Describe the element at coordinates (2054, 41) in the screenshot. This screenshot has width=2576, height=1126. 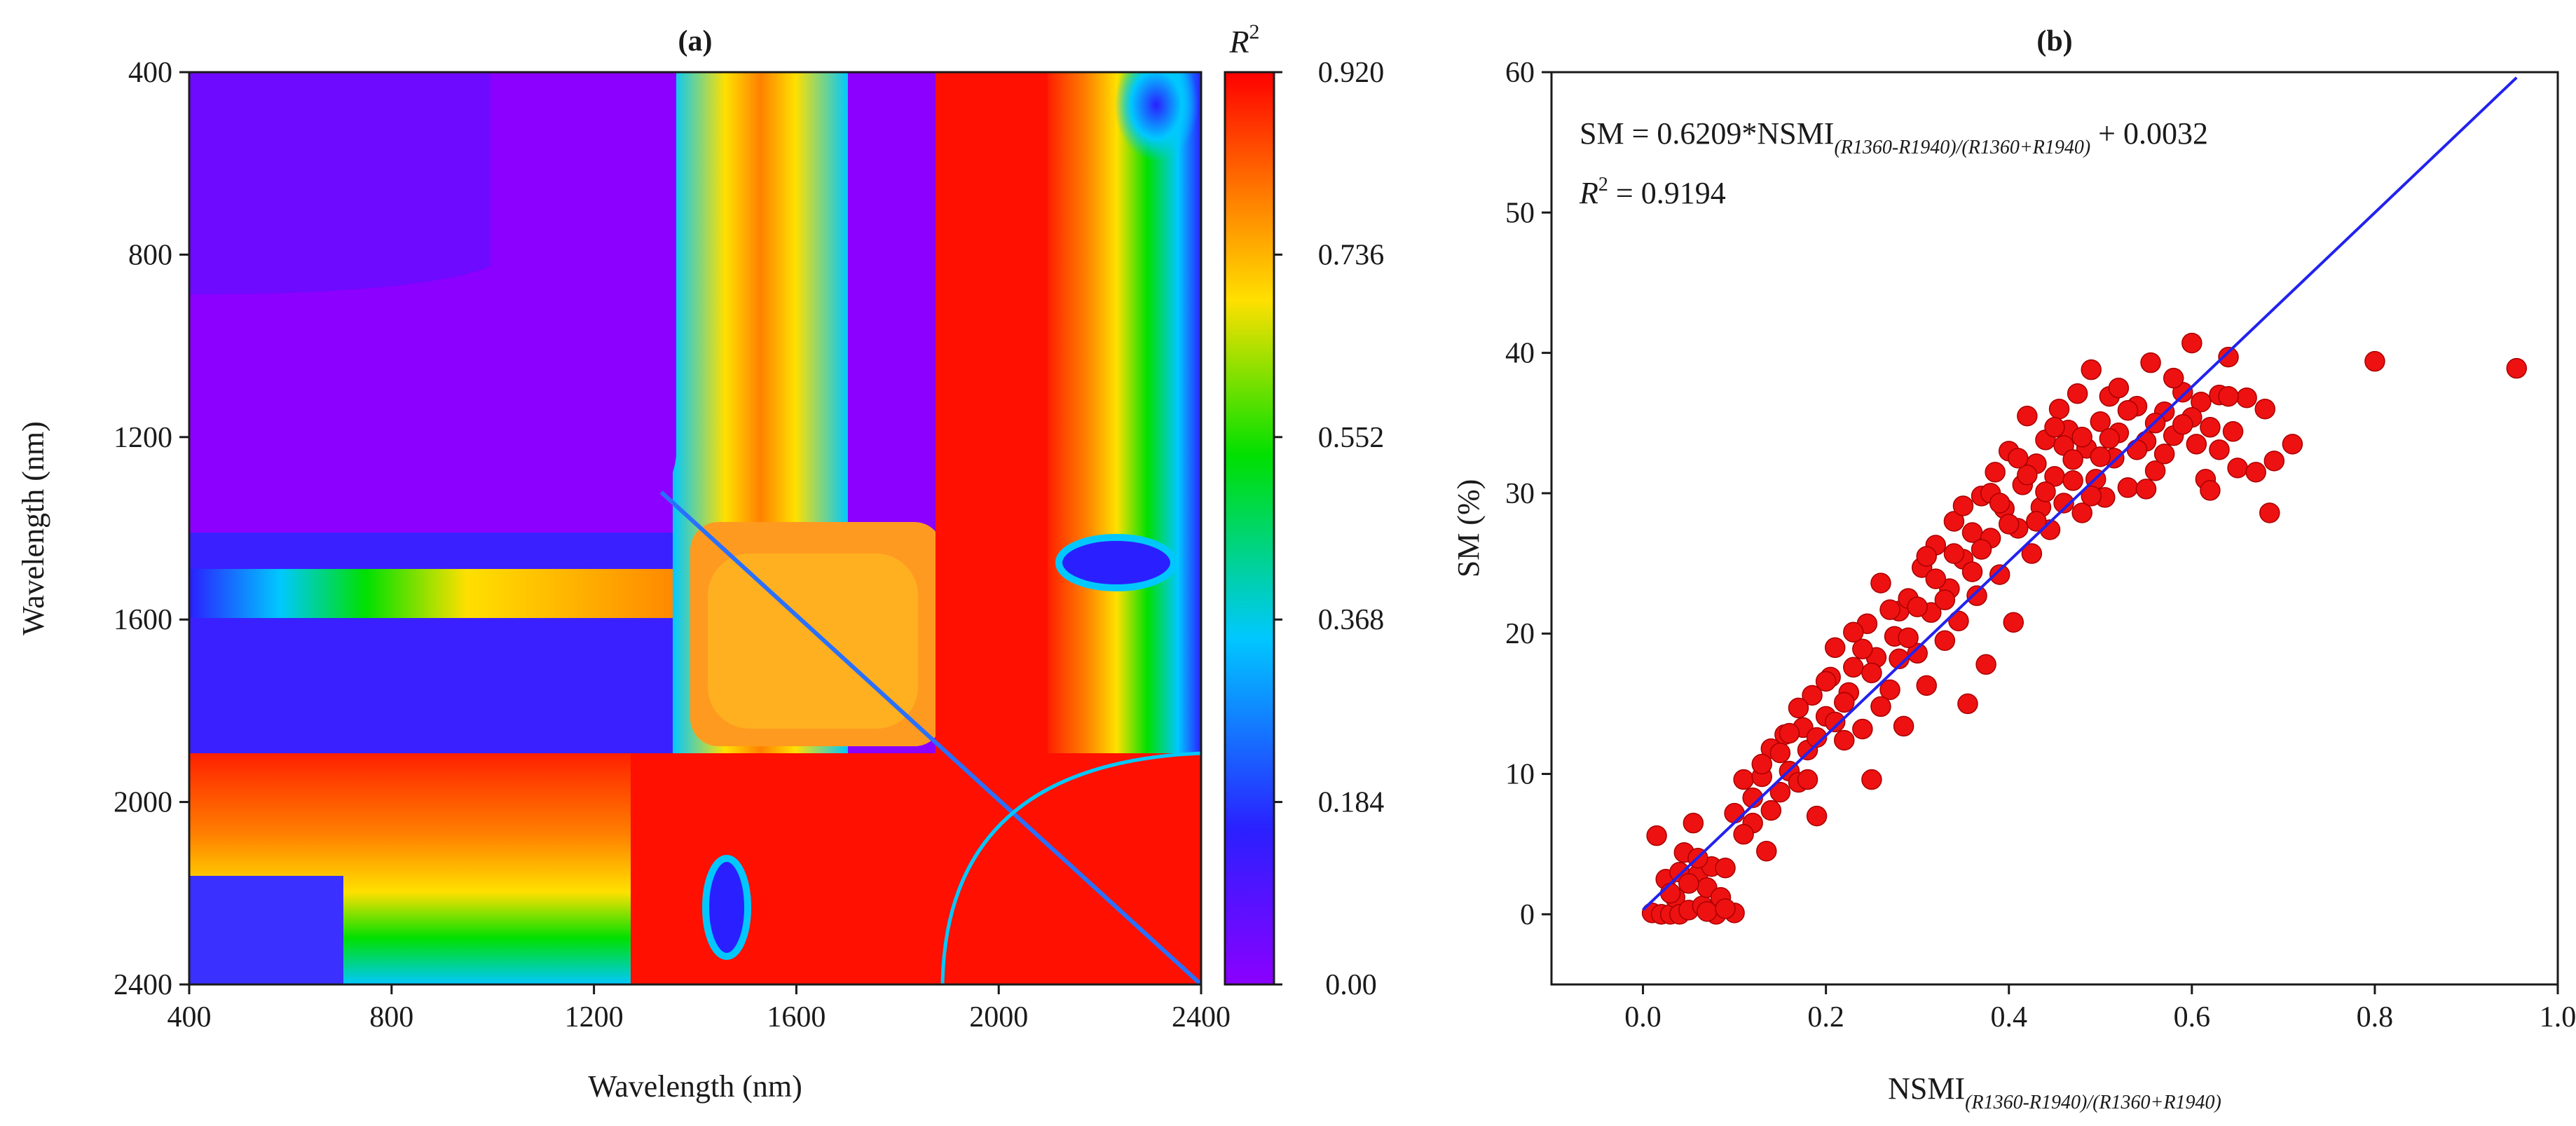
I see `panel-b-title: (b)` at that location.